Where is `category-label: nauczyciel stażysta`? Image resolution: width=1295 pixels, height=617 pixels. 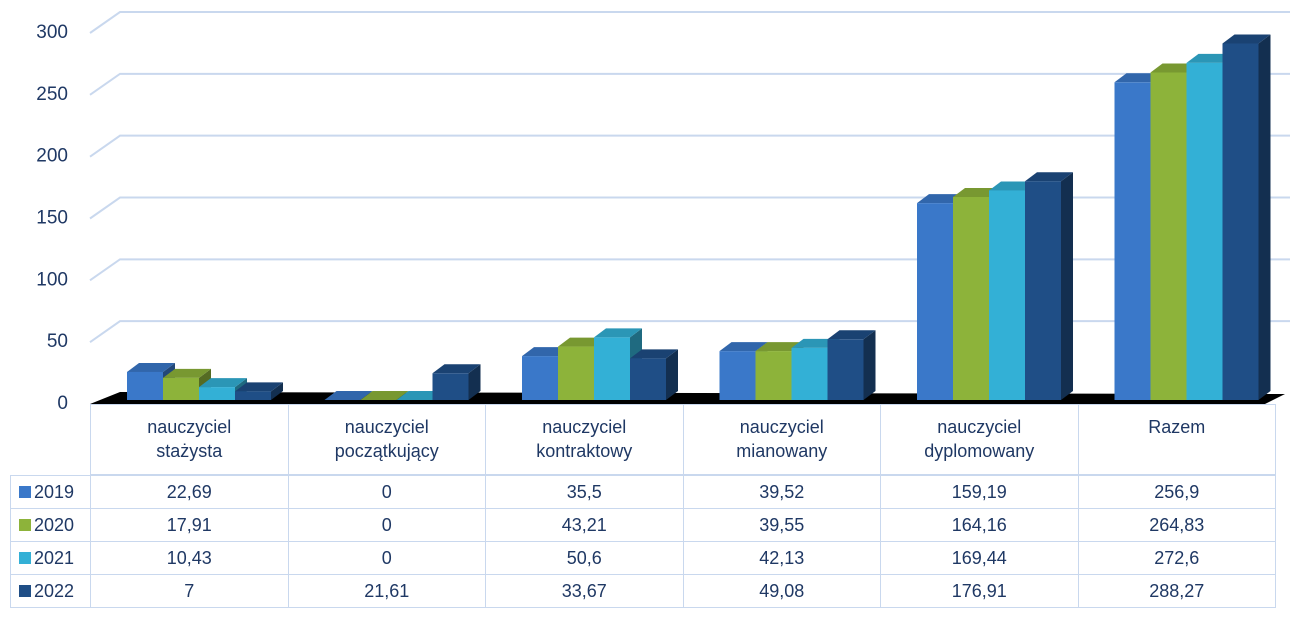
category-label: nauczyciel stażysta is located at coordinates (189, 439).